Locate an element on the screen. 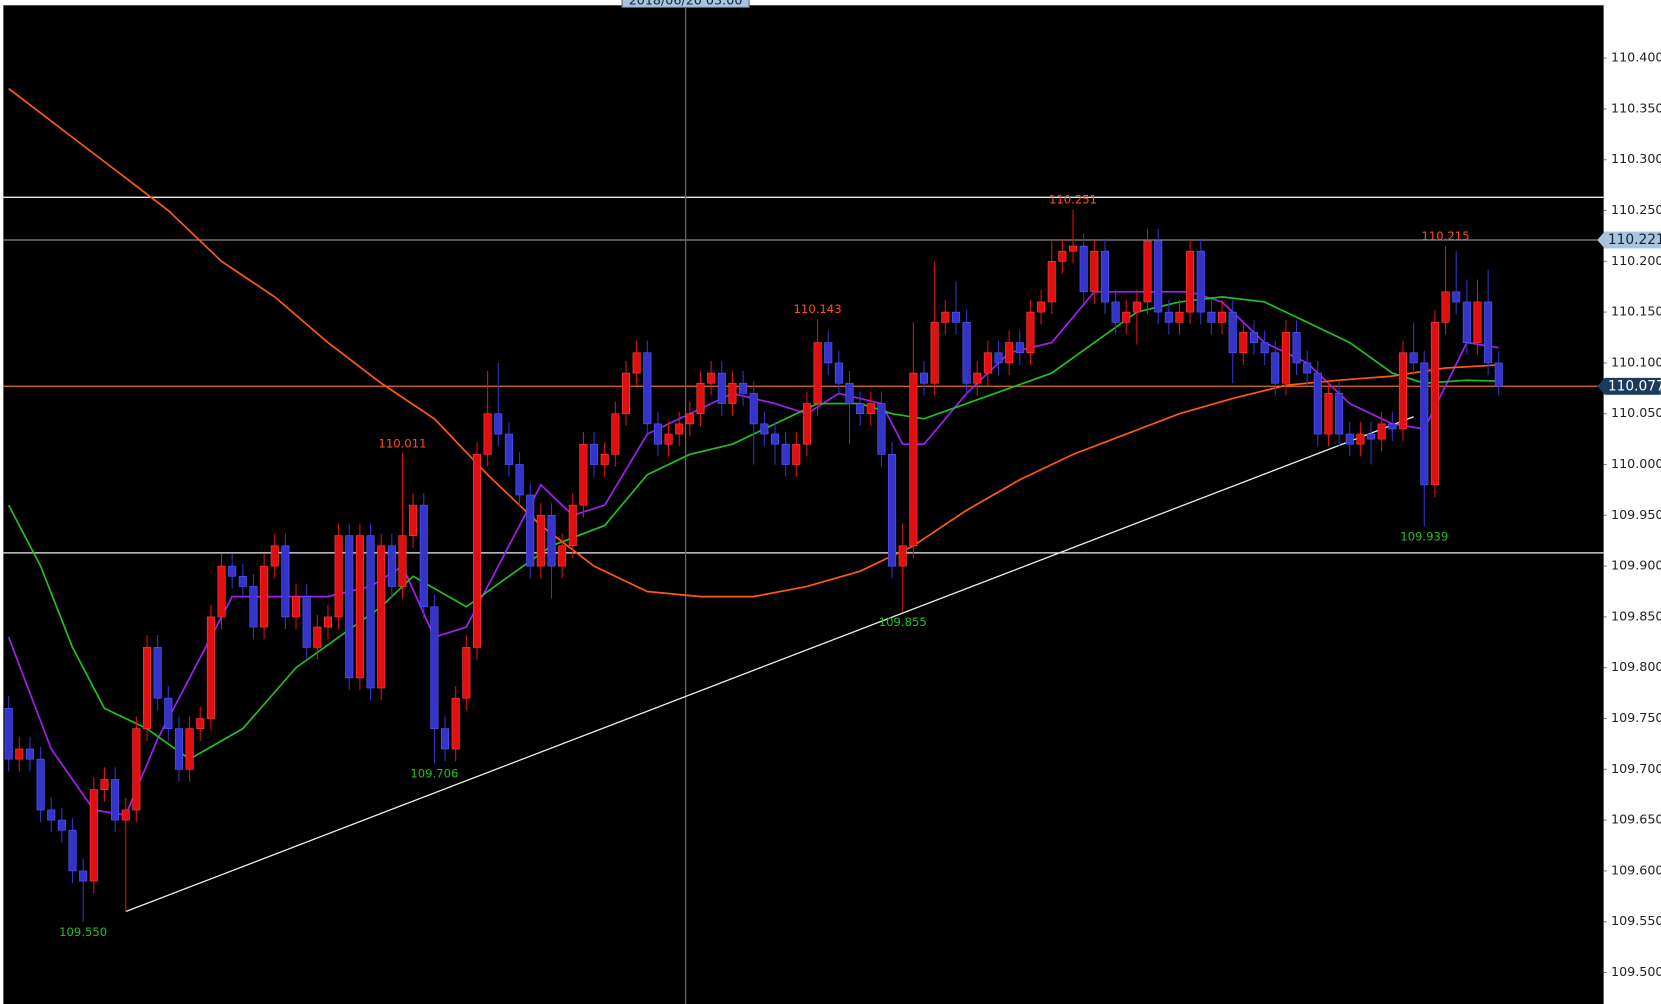  price-tag-label: 110.221 is located at coordinates (1634, 240).